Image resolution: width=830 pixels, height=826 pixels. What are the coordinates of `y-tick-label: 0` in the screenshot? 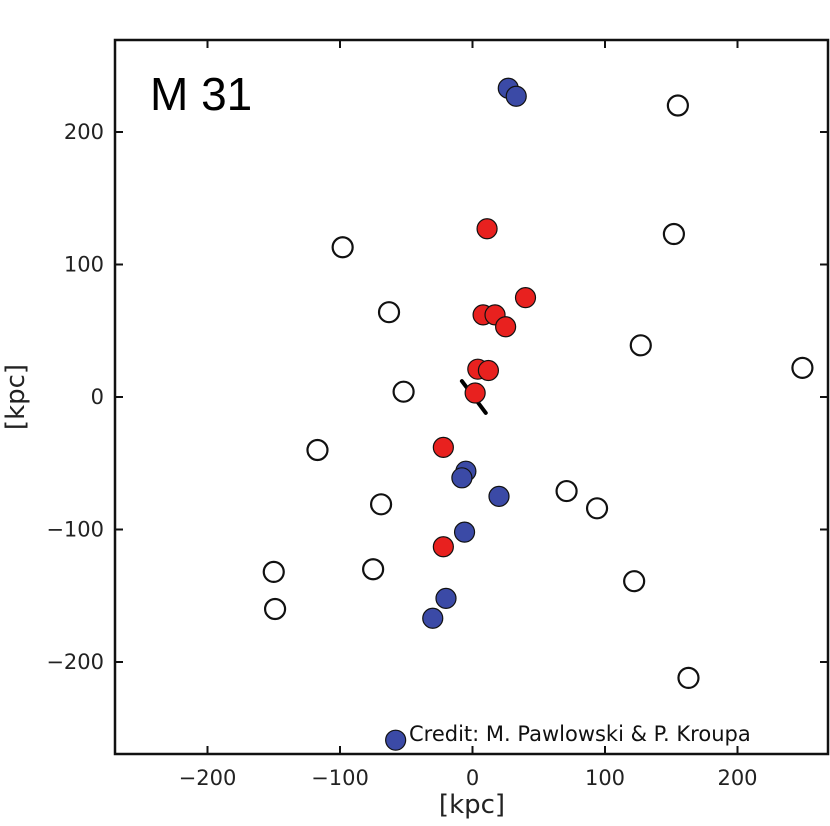 It's located at (97, 397).